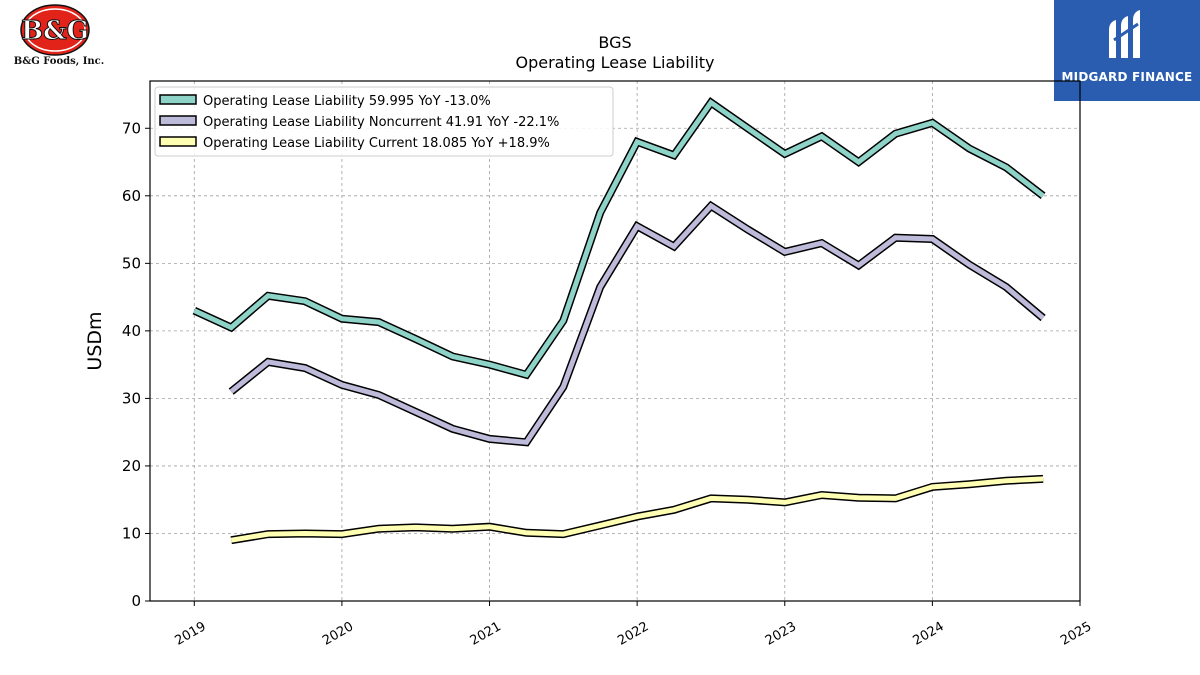 This screenshot has width=1200, height=675. Describe the element at coordinates (614, 42) in the screenshot. I see `chart-title: BGS` at that location.